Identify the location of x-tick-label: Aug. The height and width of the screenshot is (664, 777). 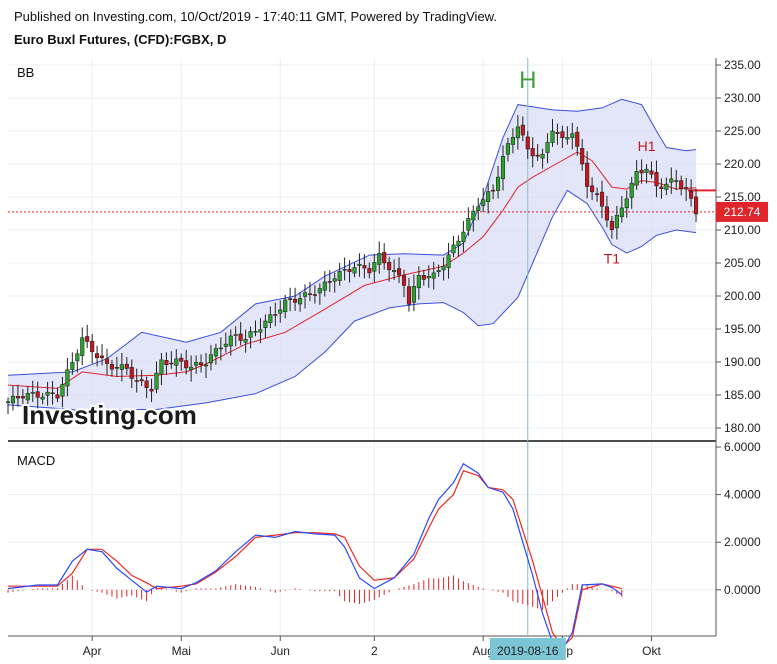
(483, 651).